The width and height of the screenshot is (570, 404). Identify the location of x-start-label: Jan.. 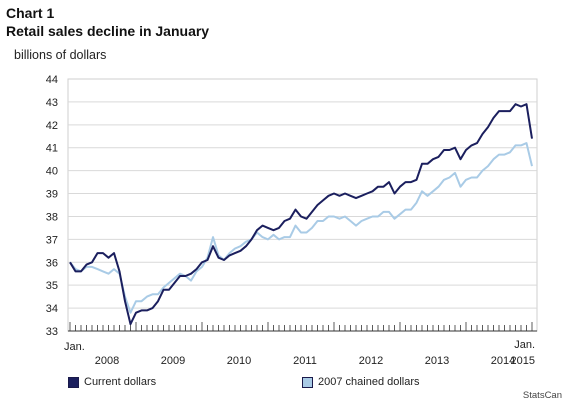
(74, 347).